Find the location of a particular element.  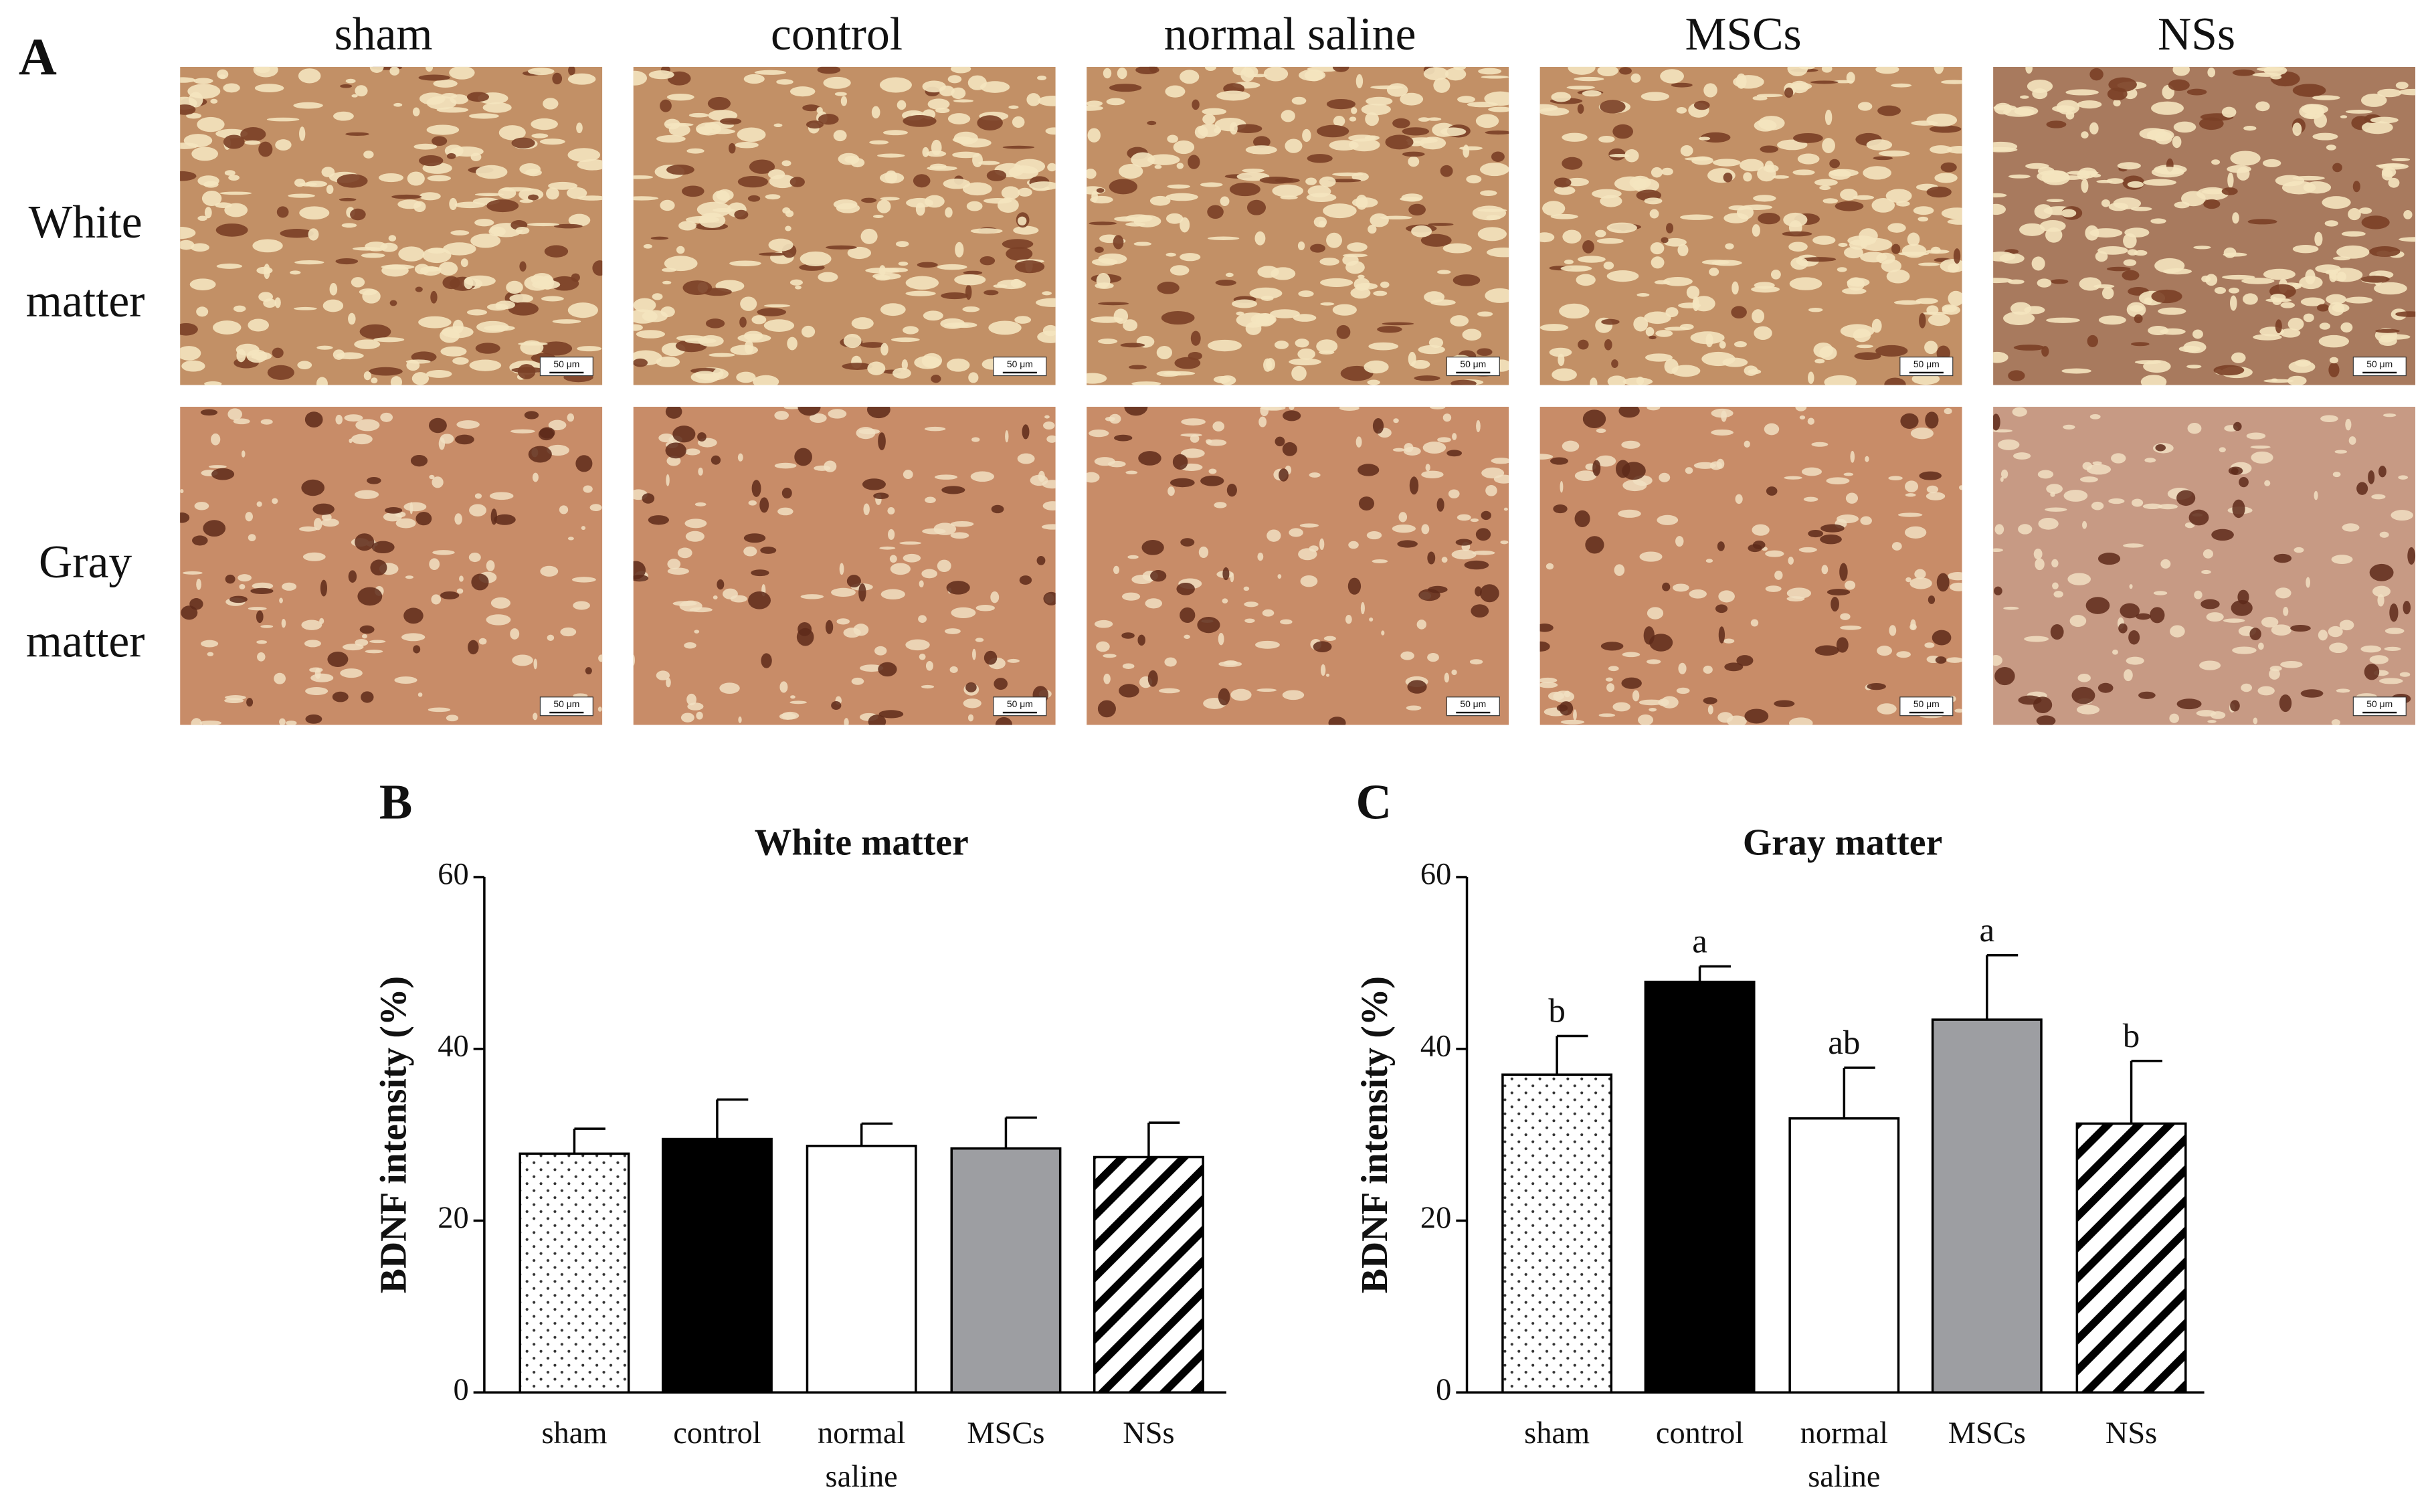

scale-bar-label: 50 μm is located at coordinates (1926, 364).